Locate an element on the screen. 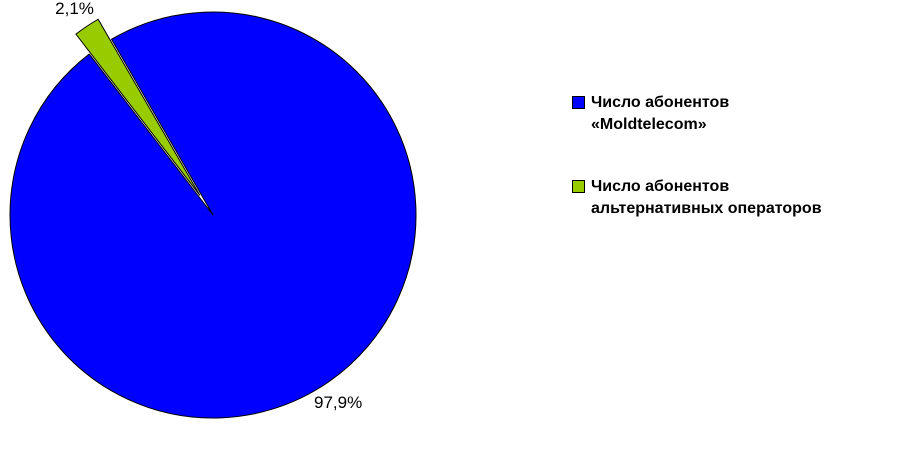 Image resolution: width=906 pixels, height=474 pixels. data-label-alternative-operators: 2,1% is located at coordinates (74, 9).